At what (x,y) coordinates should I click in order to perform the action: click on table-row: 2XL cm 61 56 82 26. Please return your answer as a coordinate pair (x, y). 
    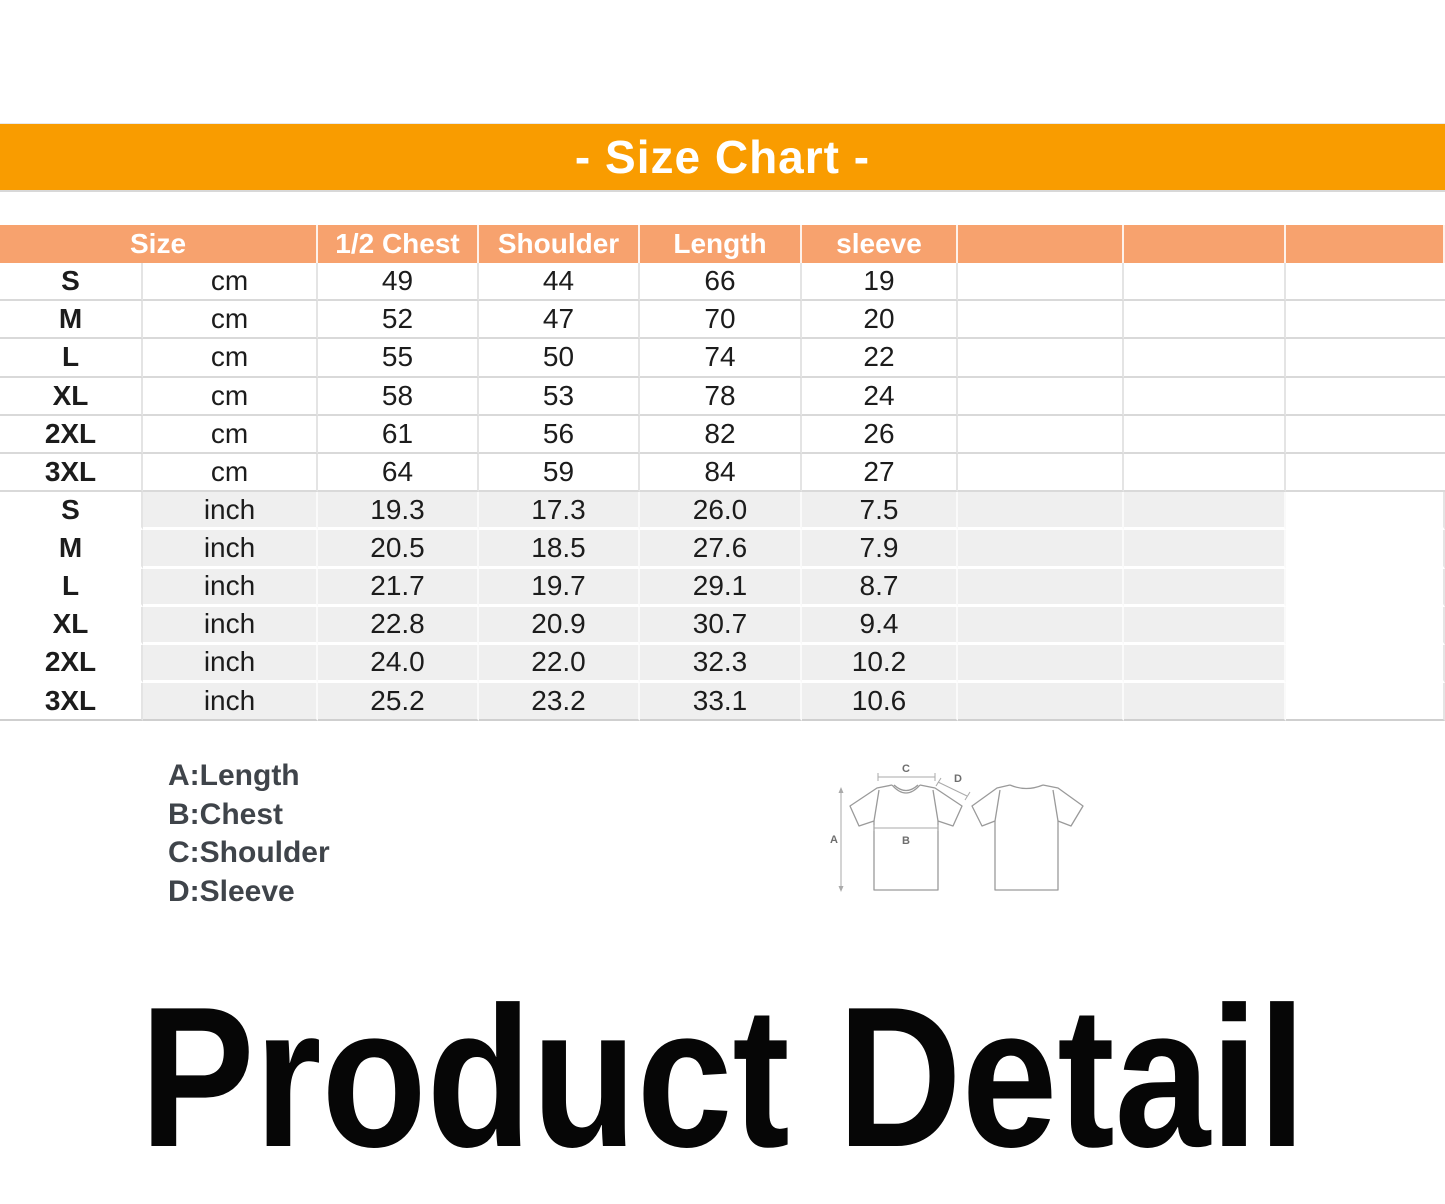
    Looking at the image, I should click on (722, 434).